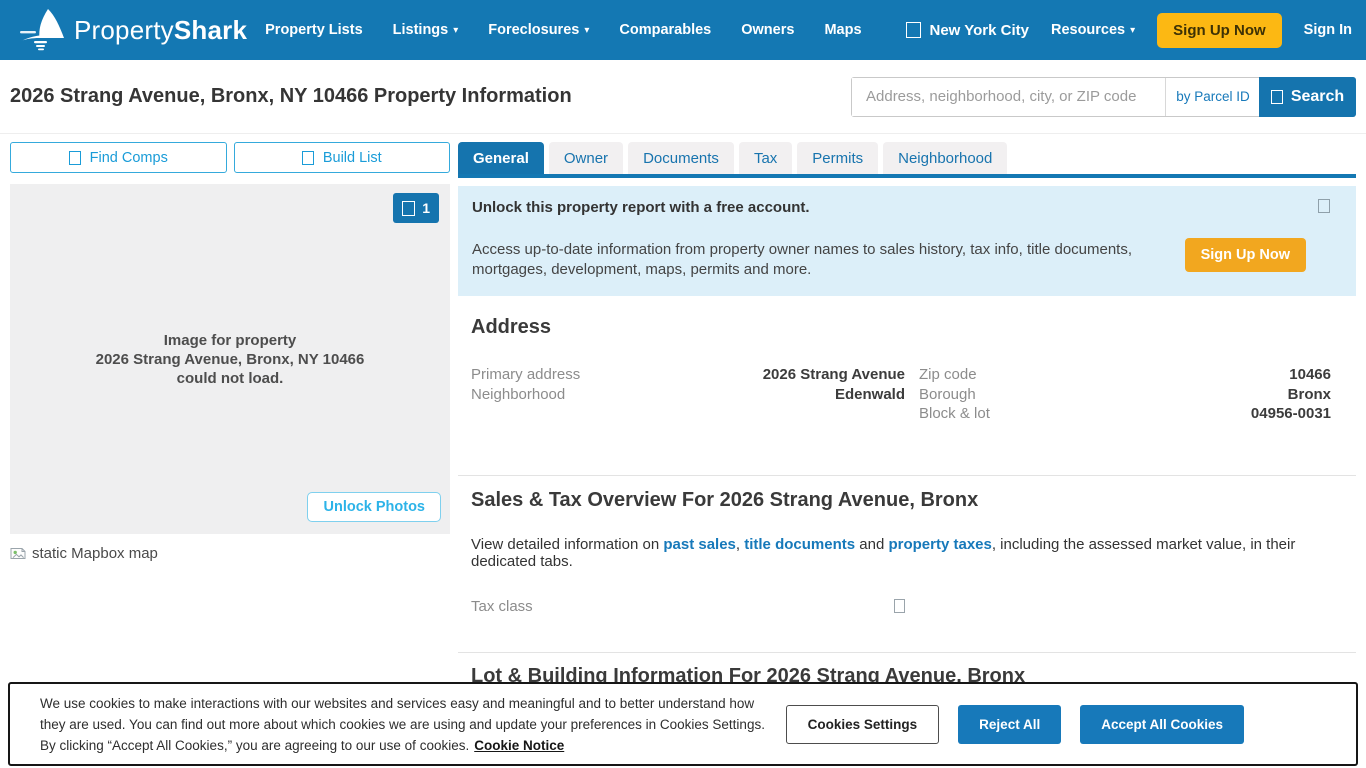  I want to click on nav-owners: Owners, so click(768, 30).